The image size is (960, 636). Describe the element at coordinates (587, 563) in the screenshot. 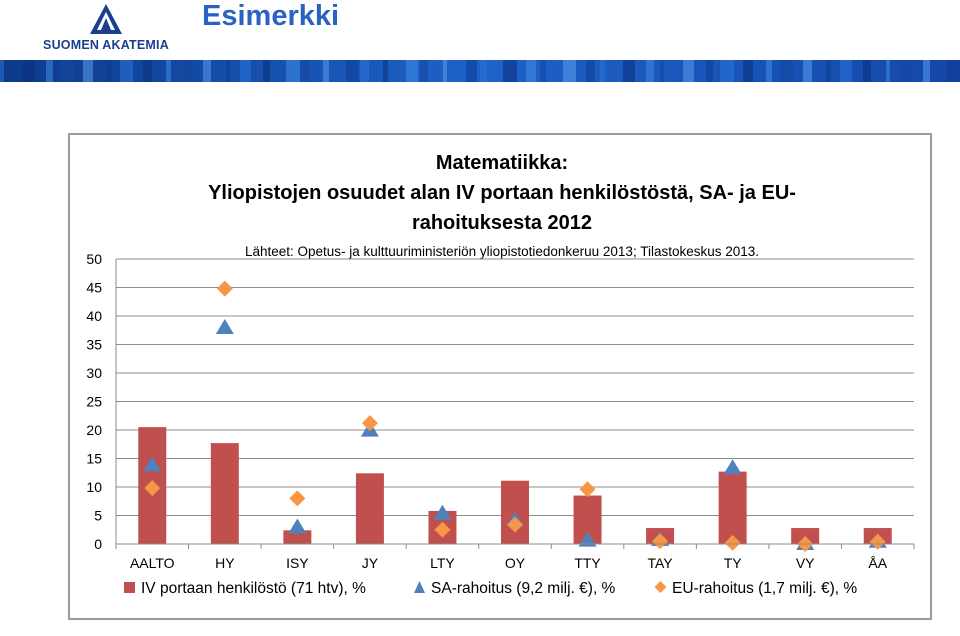

I see `x-tick-label: TTY` at that location.